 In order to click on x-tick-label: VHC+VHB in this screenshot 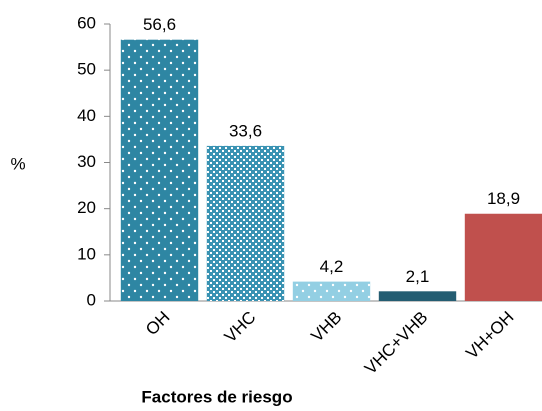, I will do `click(396, 343)`.